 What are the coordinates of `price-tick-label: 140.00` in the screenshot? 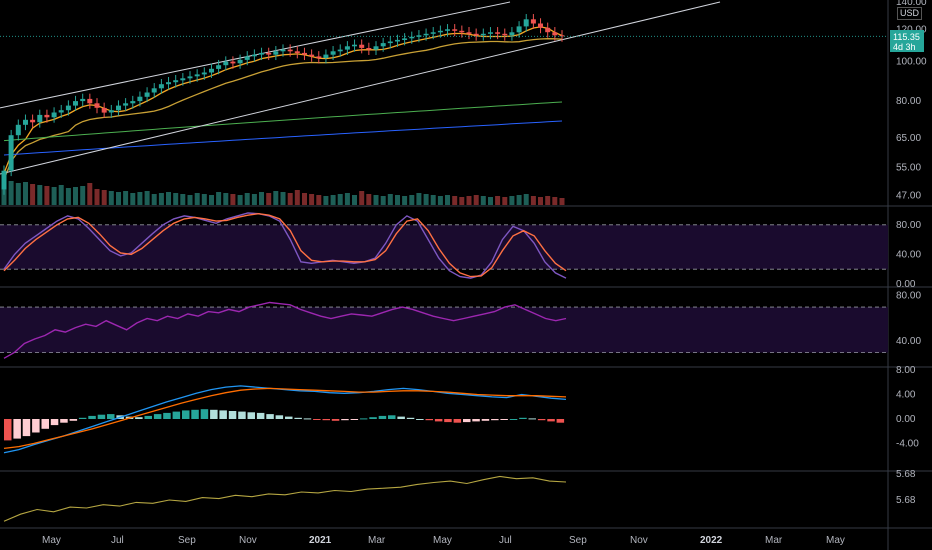 It's located at (911, 4).